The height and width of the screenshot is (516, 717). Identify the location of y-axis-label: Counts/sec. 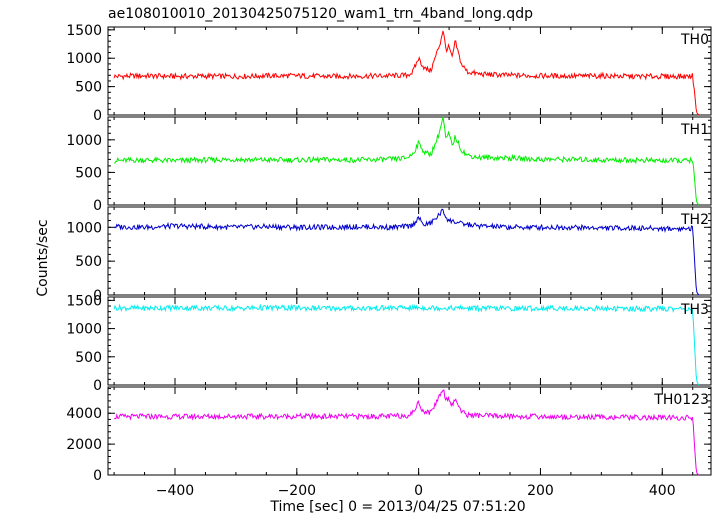
(43, 257).